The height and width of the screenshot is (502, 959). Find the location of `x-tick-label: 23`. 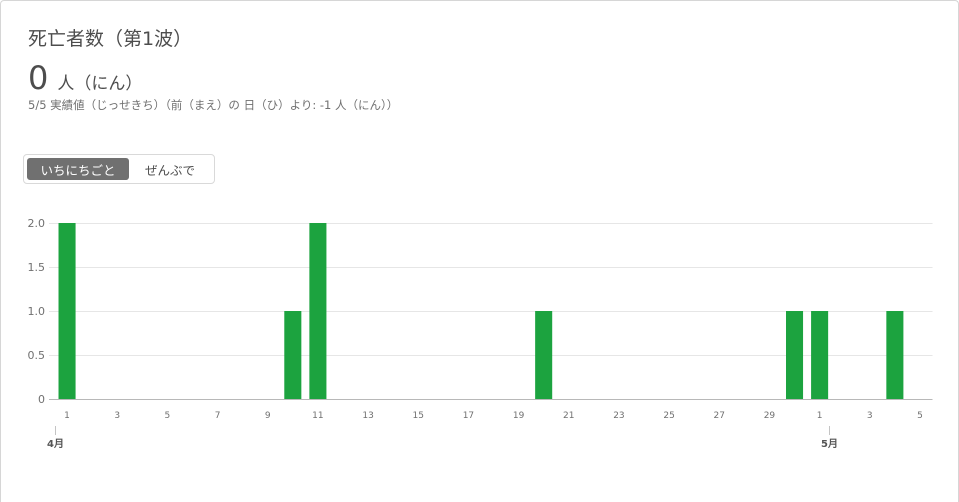

x-tick-label: 23 is located at coordinates (618, 416).